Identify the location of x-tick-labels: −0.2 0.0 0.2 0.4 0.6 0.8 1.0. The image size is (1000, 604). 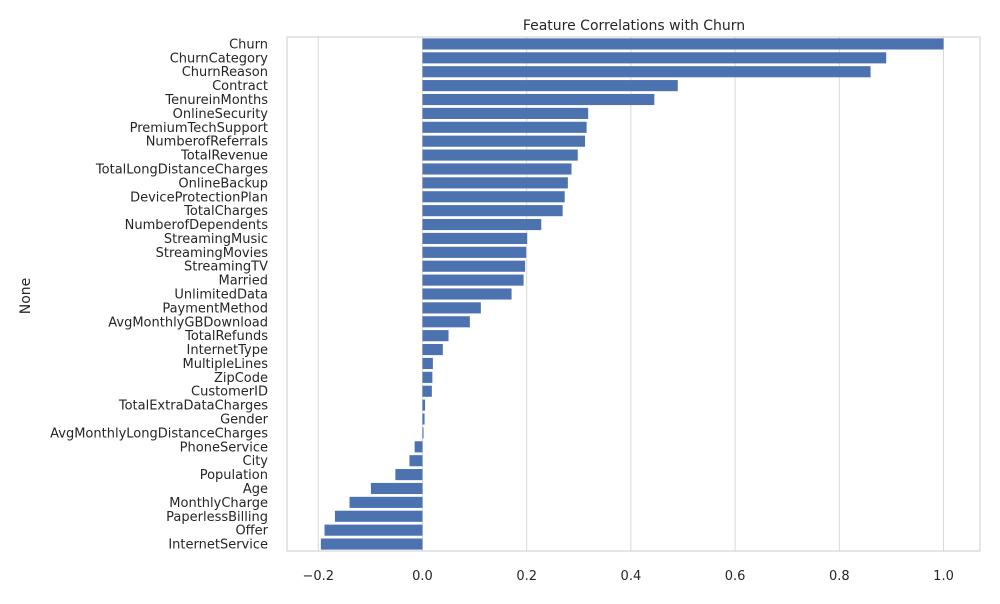
(627, 576).